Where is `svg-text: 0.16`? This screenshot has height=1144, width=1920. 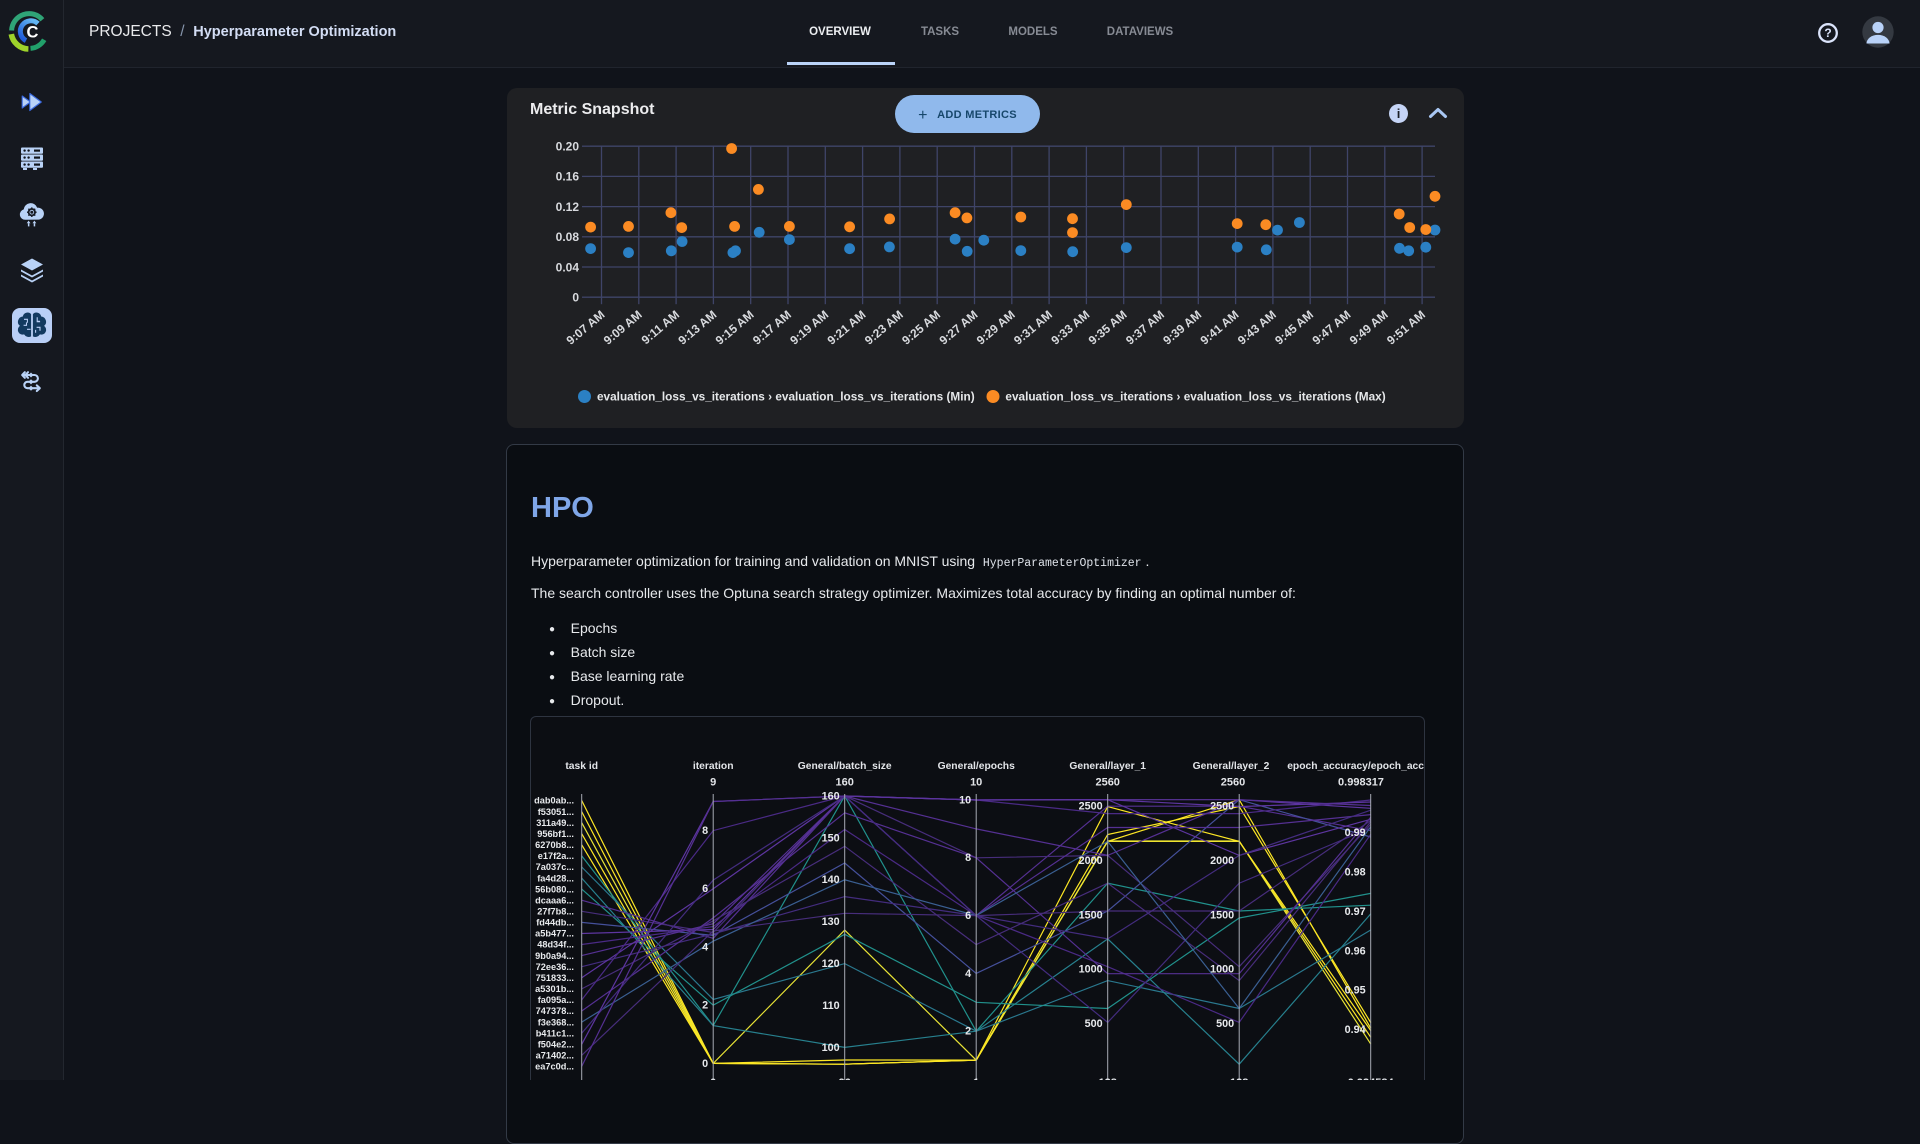 svg-text: 0.16 is located at coordinates (568, 177).